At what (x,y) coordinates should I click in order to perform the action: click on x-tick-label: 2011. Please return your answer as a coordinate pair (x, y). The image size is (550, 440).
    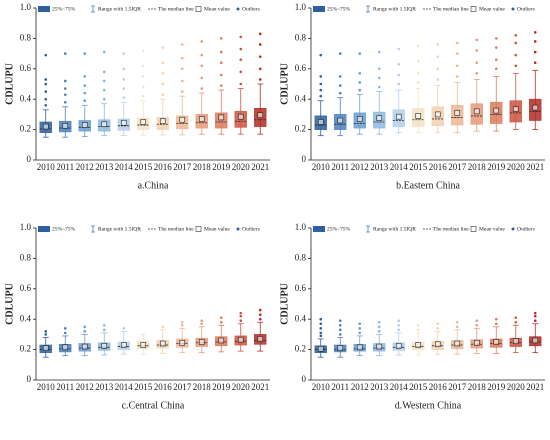
    Looking at the image, I should click on (340, 387).